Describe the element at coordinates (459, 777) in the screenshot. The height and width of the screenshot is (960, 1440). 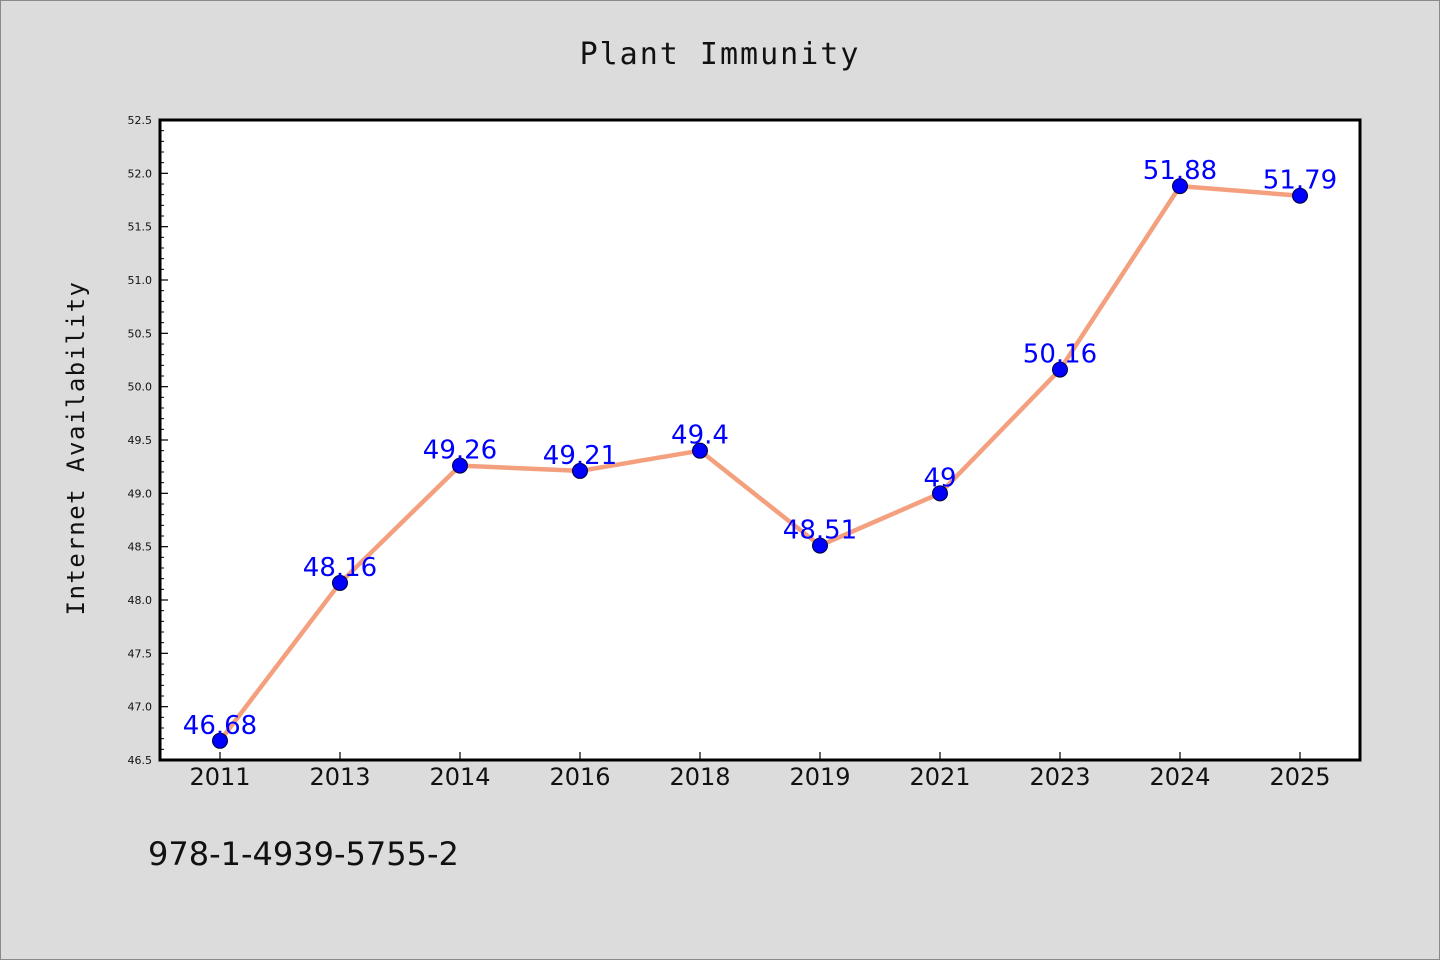
I see `x-tick-label: 2014` at that location.